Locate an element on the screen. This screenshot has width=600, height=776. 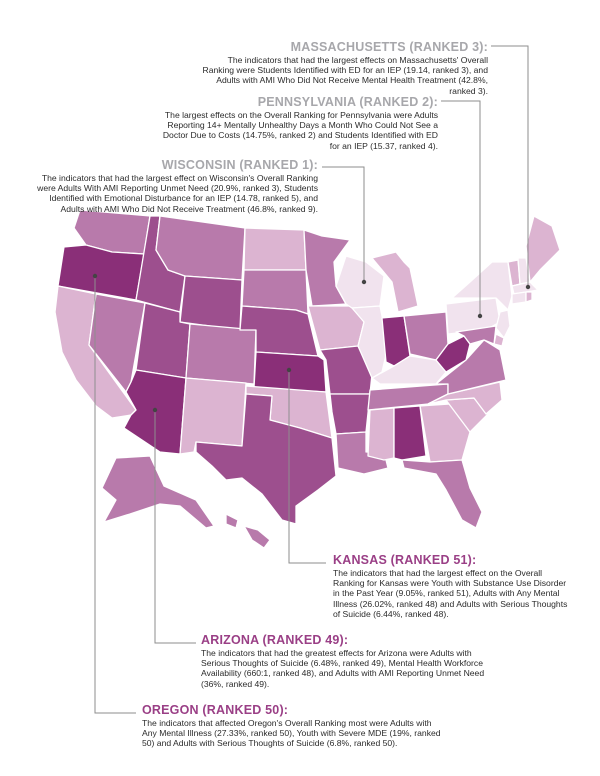
state-WY is located at coordinates (211, 303).